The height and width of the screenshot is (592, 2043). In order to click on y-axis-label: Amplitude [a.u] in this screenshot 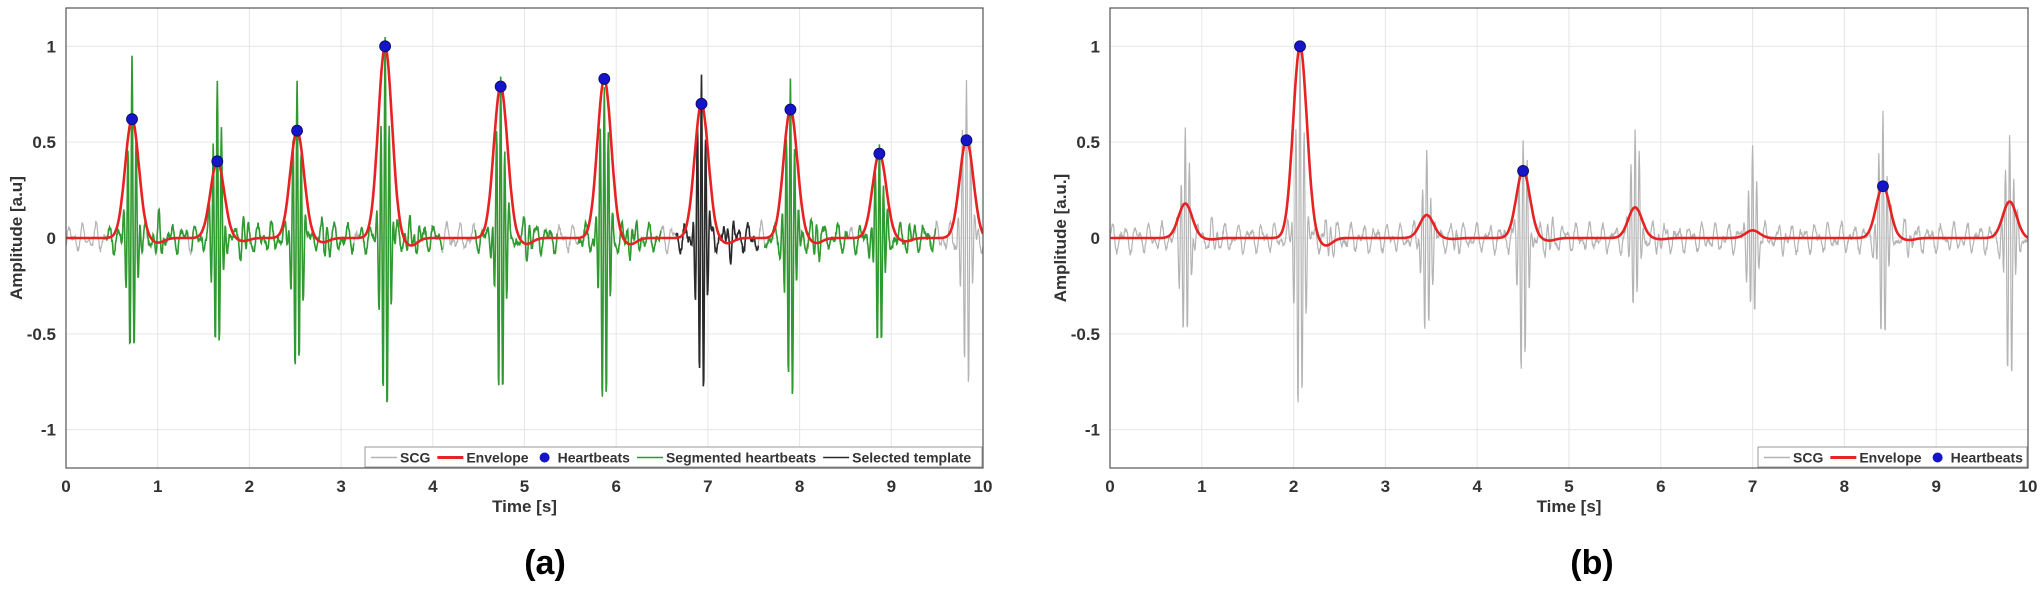, I will do `click(16, 238)`.